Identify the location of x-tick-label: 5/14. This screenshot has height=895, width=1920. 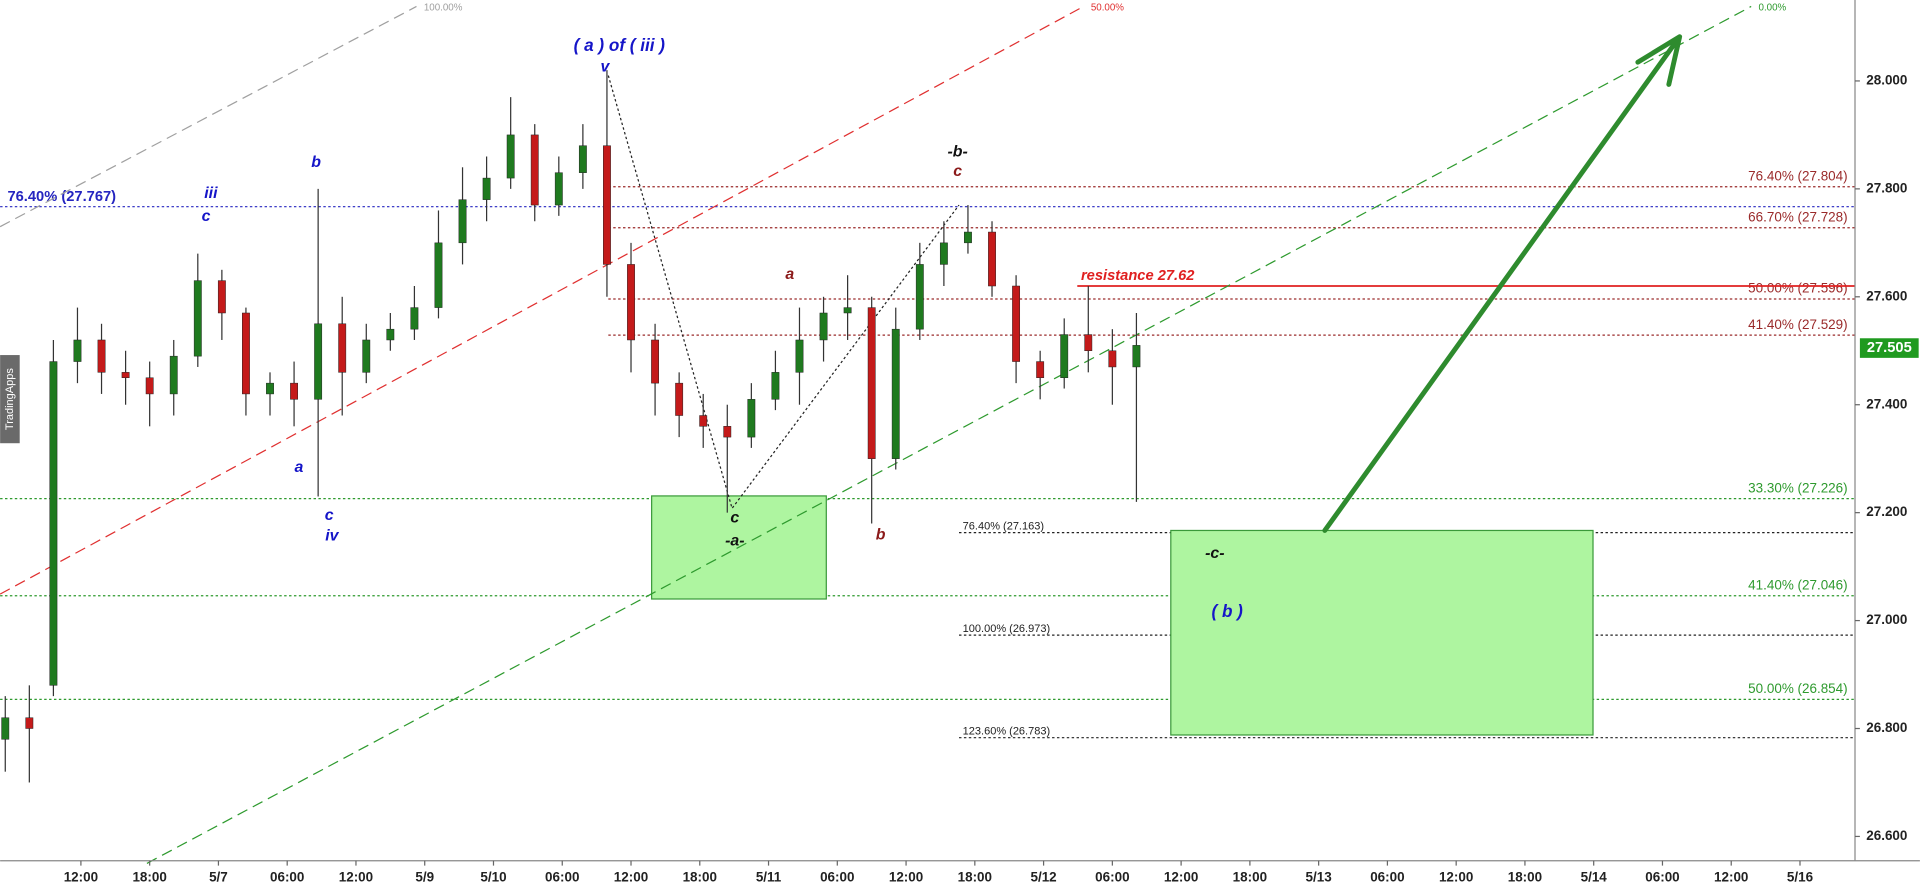
(1594, 876).